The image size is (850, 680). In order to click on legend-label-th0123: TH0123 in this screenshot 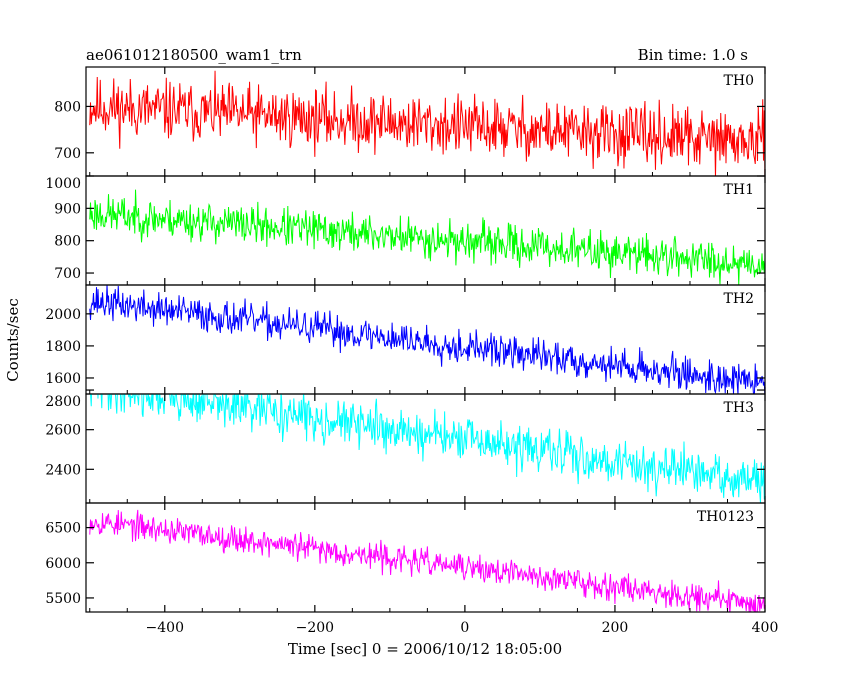, I will do `click(725, 517)`.